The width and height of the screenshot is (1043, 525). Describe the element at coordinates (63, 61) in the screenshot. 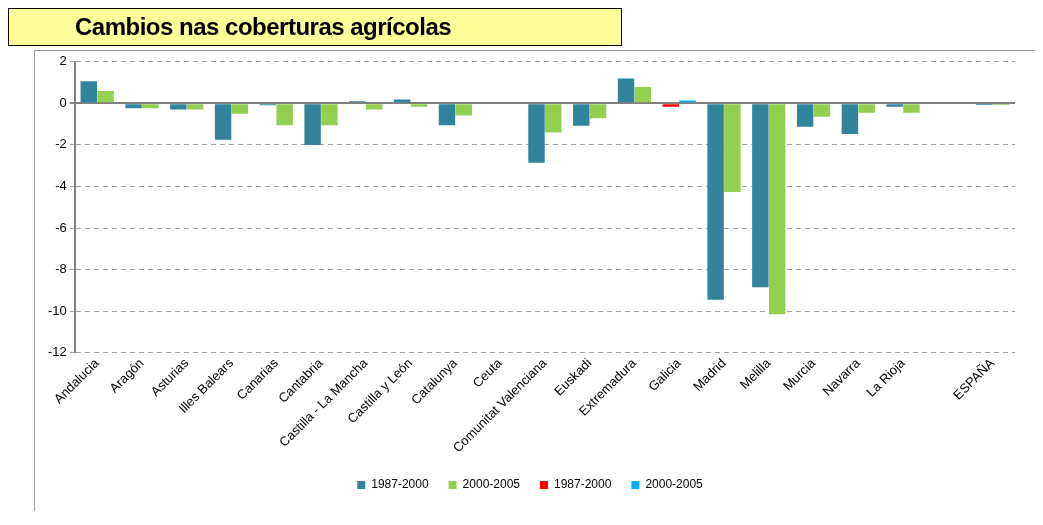

I see `y-tick-label: 2` at that location.